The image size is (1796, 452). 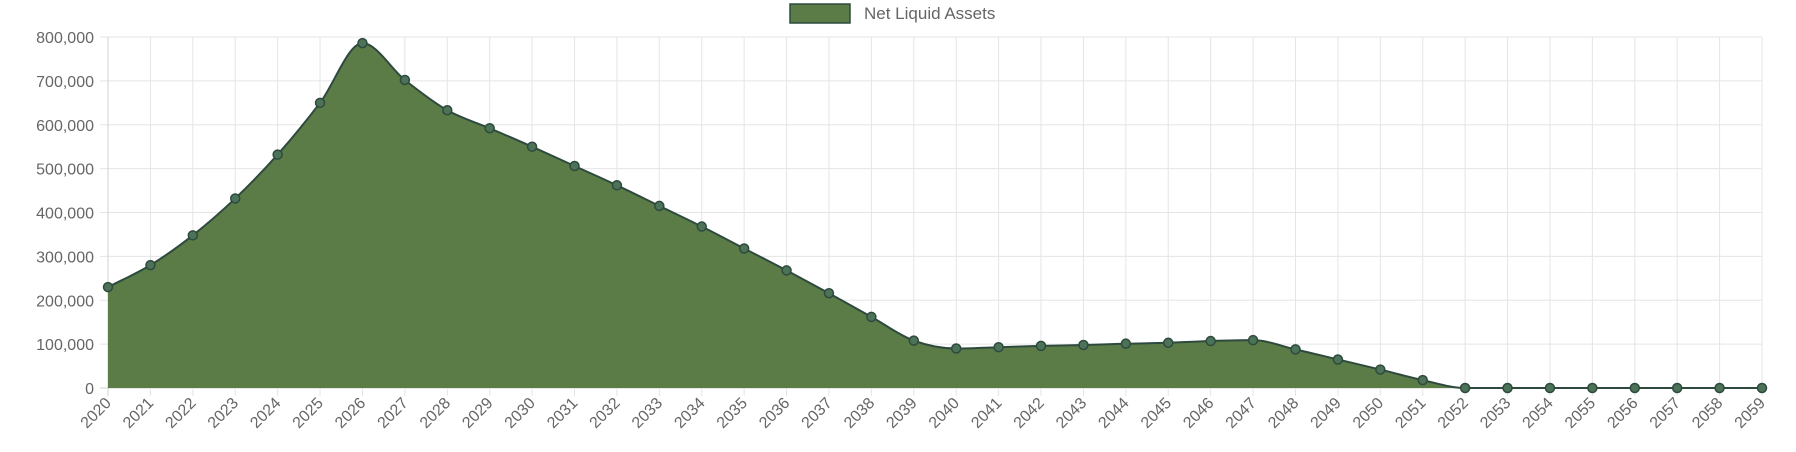 I want to click on x-tick-label: 2023, so click(x=223, y=413).